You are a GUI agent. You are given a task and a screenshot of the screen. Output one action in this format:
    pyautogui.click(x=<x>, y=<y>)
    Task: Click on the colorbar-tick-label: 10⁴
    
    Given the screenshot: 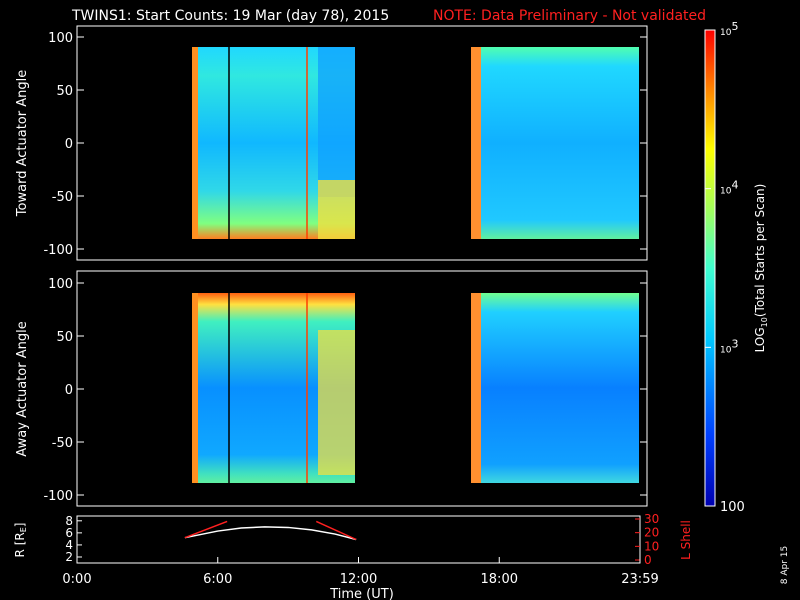 What is the action you would take?
    pyautogui.click(x=729, y=188)
    